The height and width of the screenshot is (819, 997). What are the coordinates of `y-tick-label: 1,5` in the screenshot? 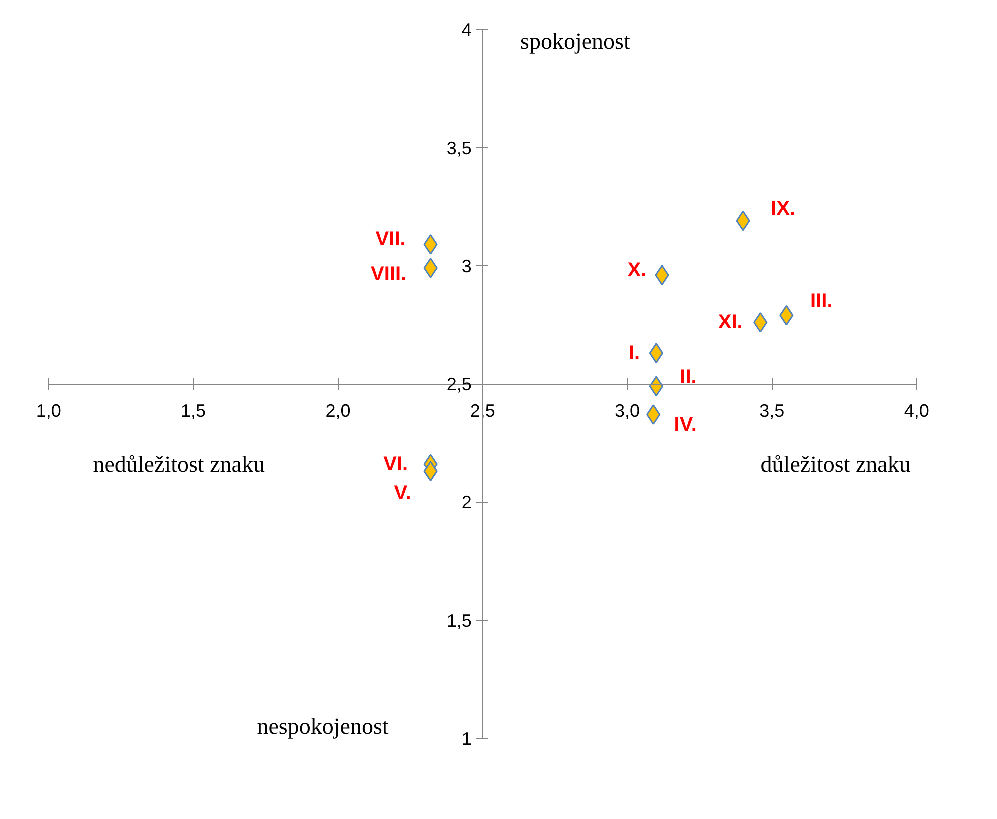 It's located at (459, 620).